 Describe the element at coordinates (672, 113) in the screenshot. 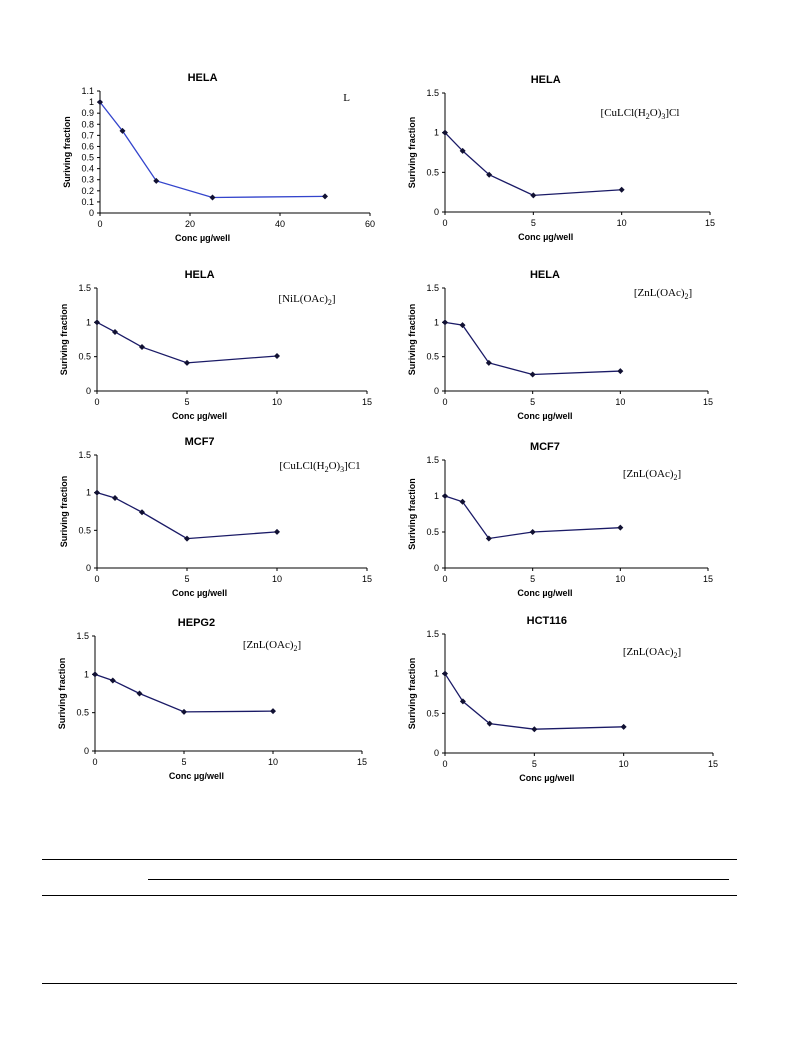

I see `compound-text: ]Cl` at that location.